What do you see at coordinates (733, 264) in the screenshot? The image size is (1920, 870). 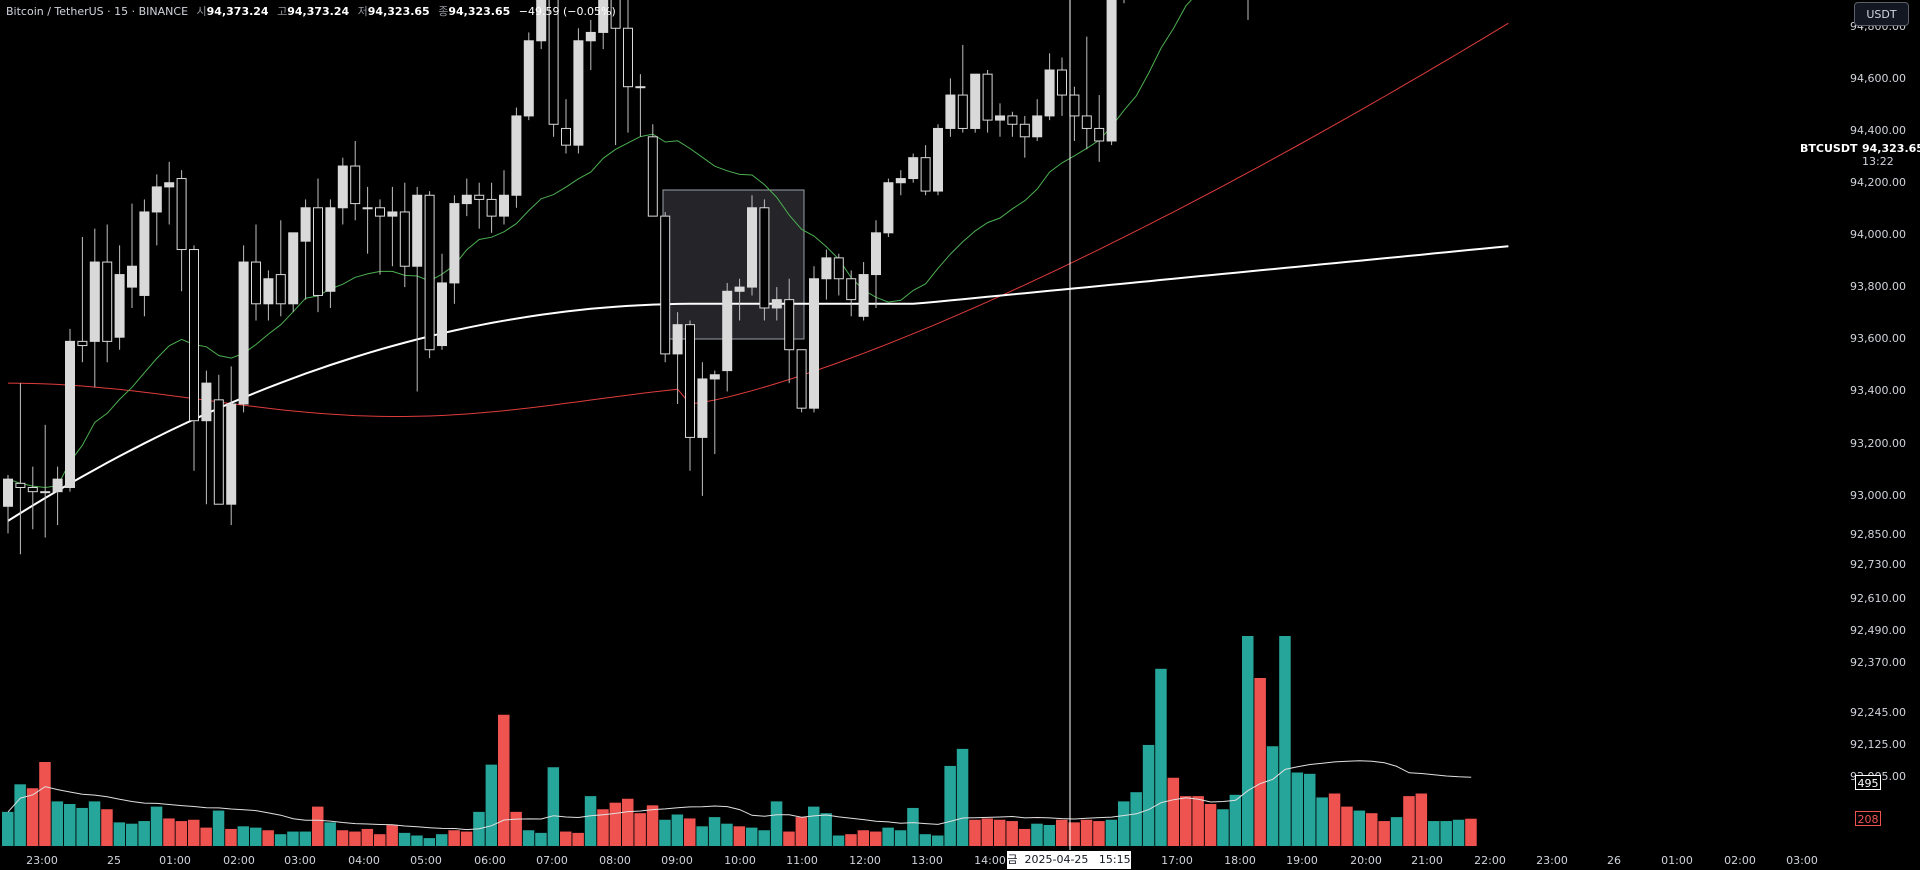 I see `selection-box` at bounding box center [733, 264].